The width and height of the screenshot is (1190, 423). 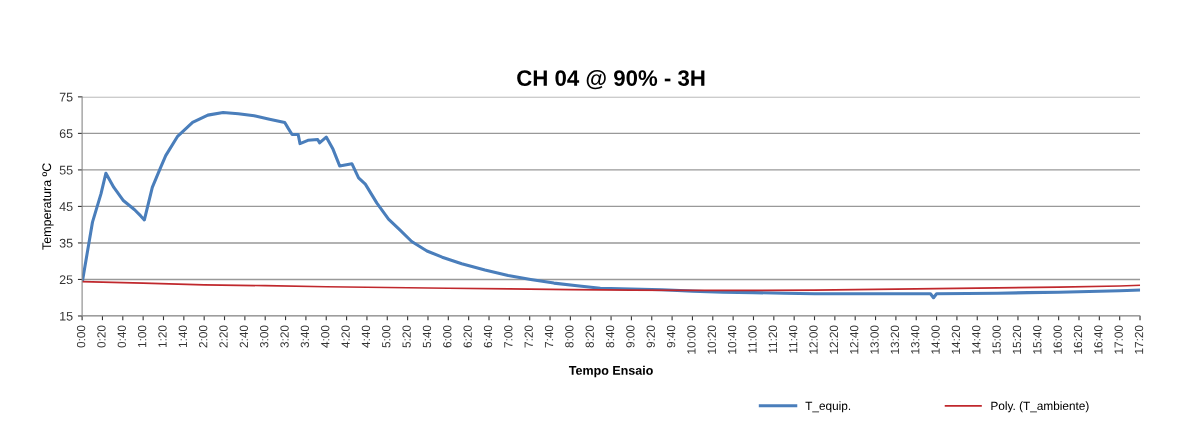 I want to click on x-tick-label: 12:00, so click(x=813, y=339).